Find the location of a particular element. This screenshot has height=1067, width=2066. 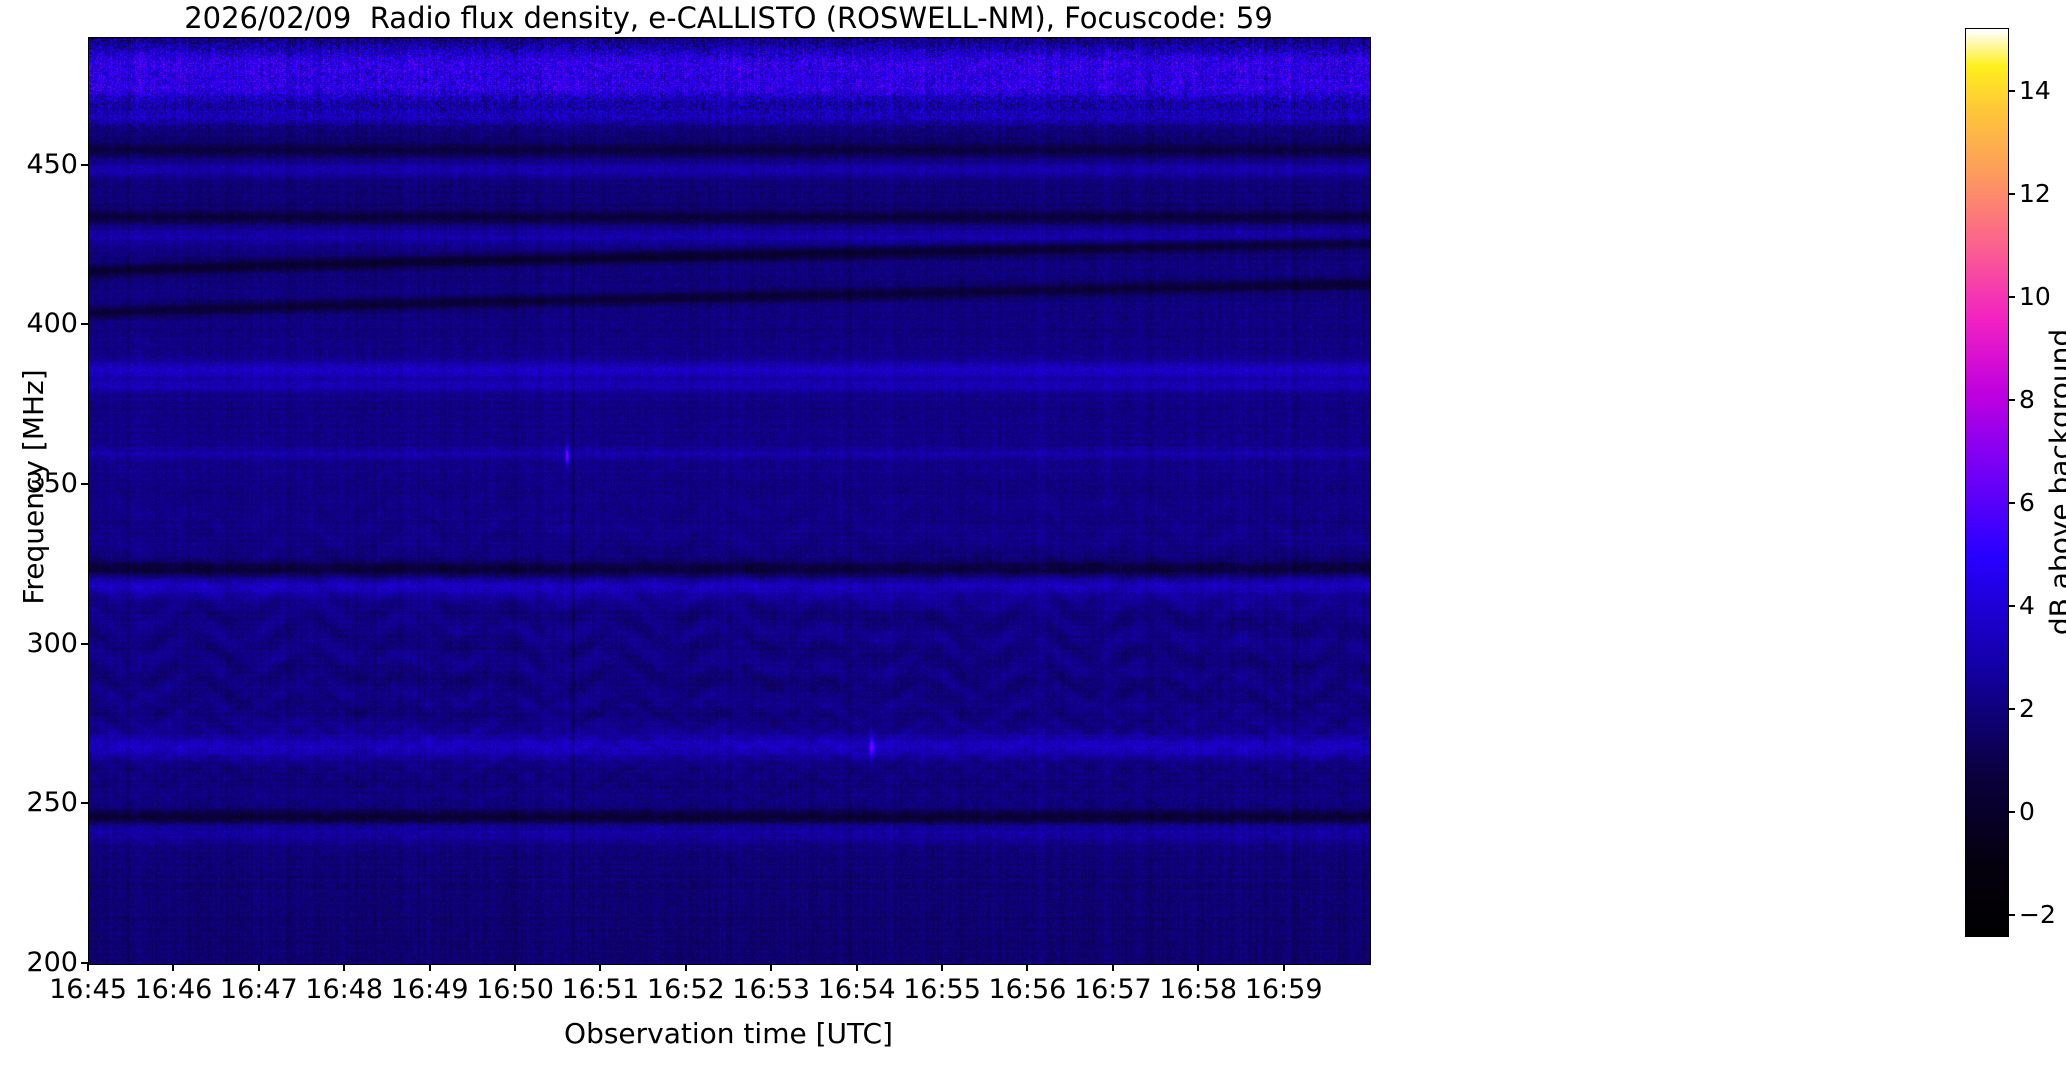

colorbar-tick-label: 2 is located at coordinates (2027, 709).